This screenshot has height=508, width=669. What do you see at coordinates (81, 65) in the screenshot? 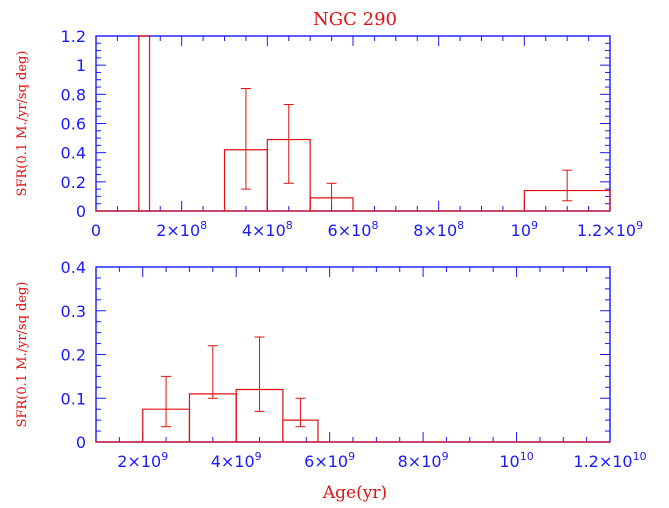
I see `y-tick-label: 1` at bounding box center [81, 65].